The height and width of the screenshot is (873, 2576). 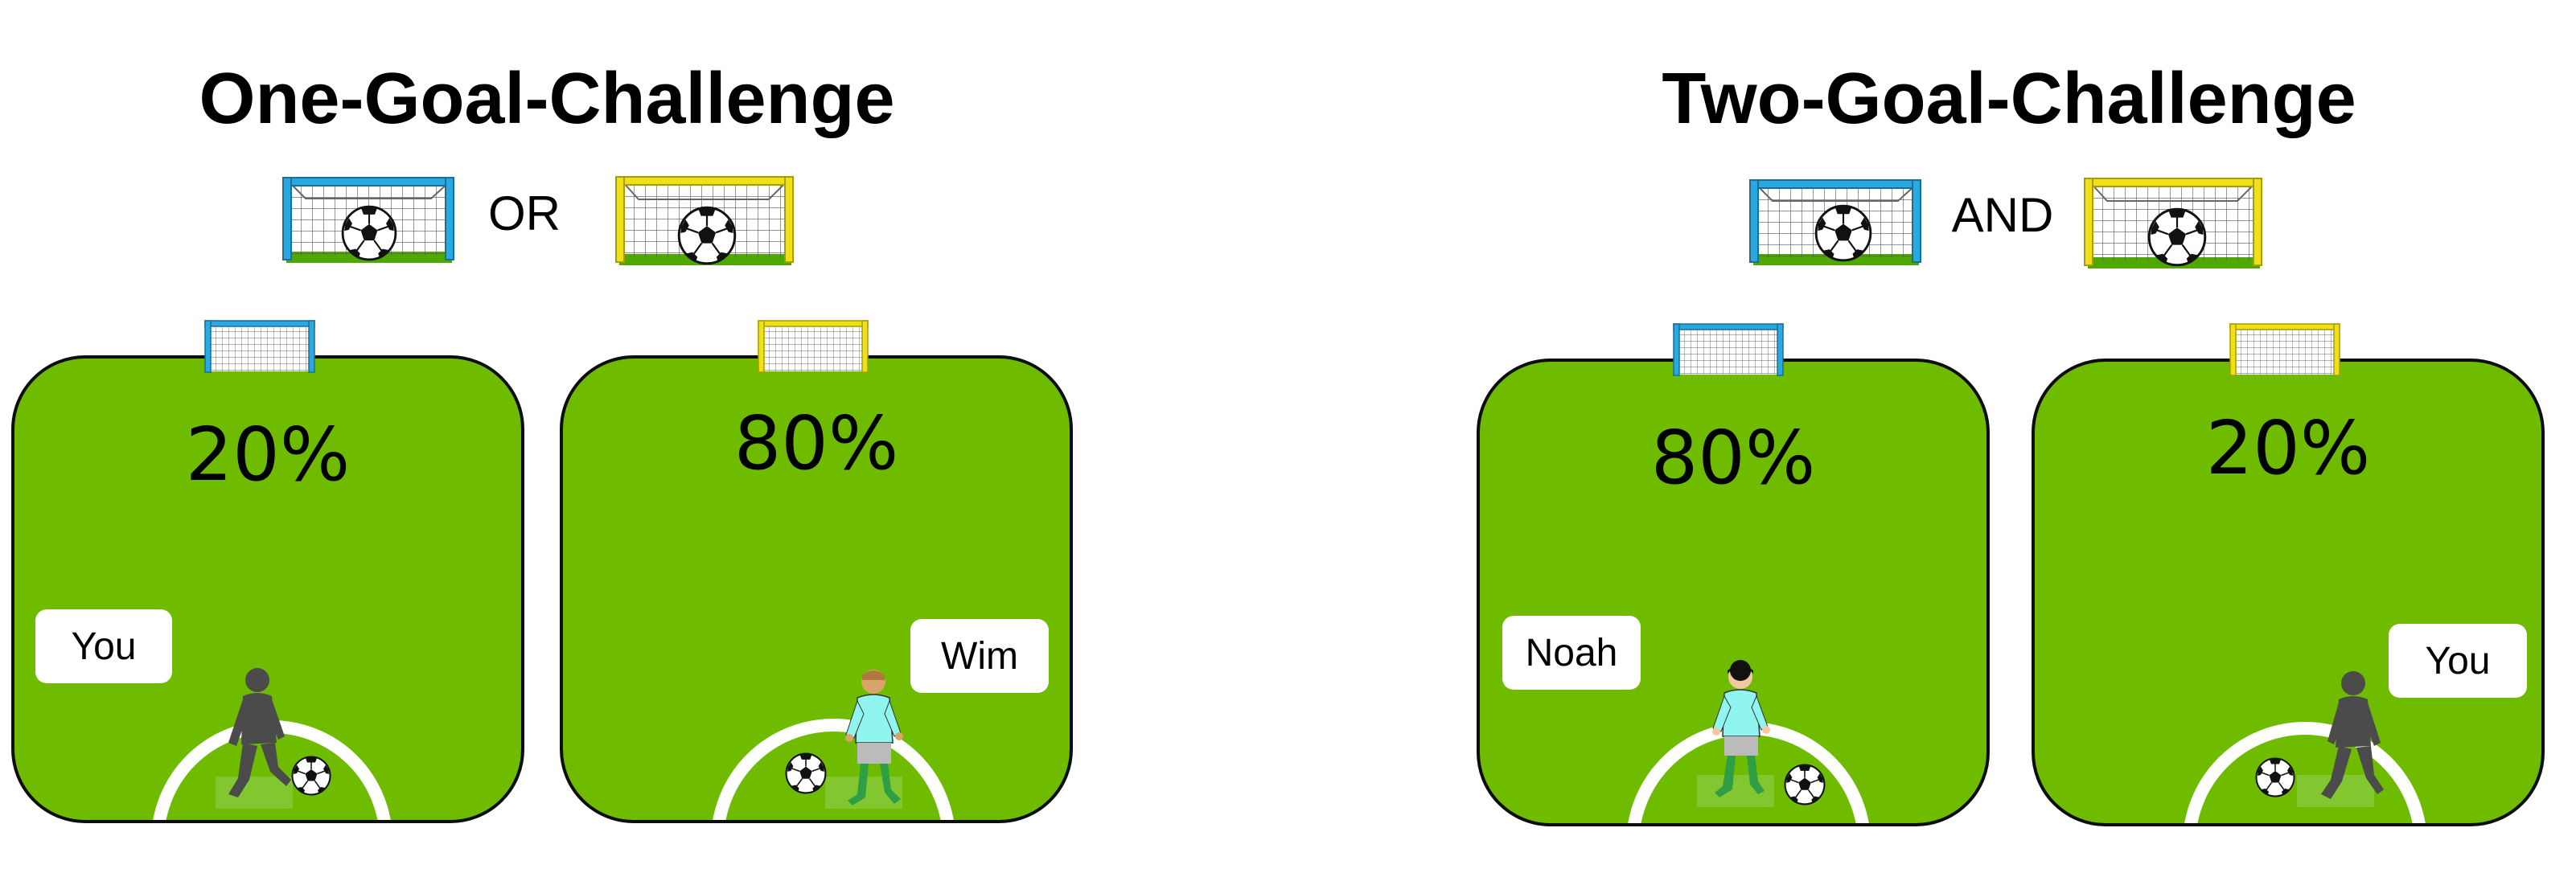 What do you see at coordinates (979, 656) in the screenshot?
I see `player-name-badge: Wim` at bounding box center [979, 656].